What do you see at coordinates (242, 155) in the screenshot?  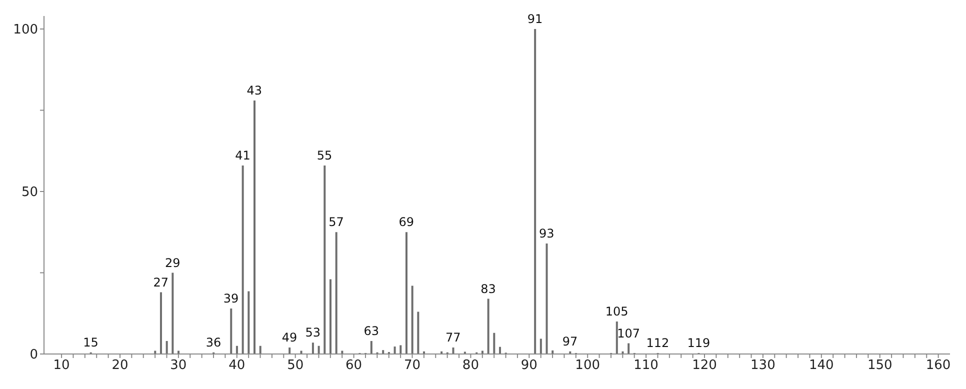 I see `annotation: 41` at bounding box center [242, 155].